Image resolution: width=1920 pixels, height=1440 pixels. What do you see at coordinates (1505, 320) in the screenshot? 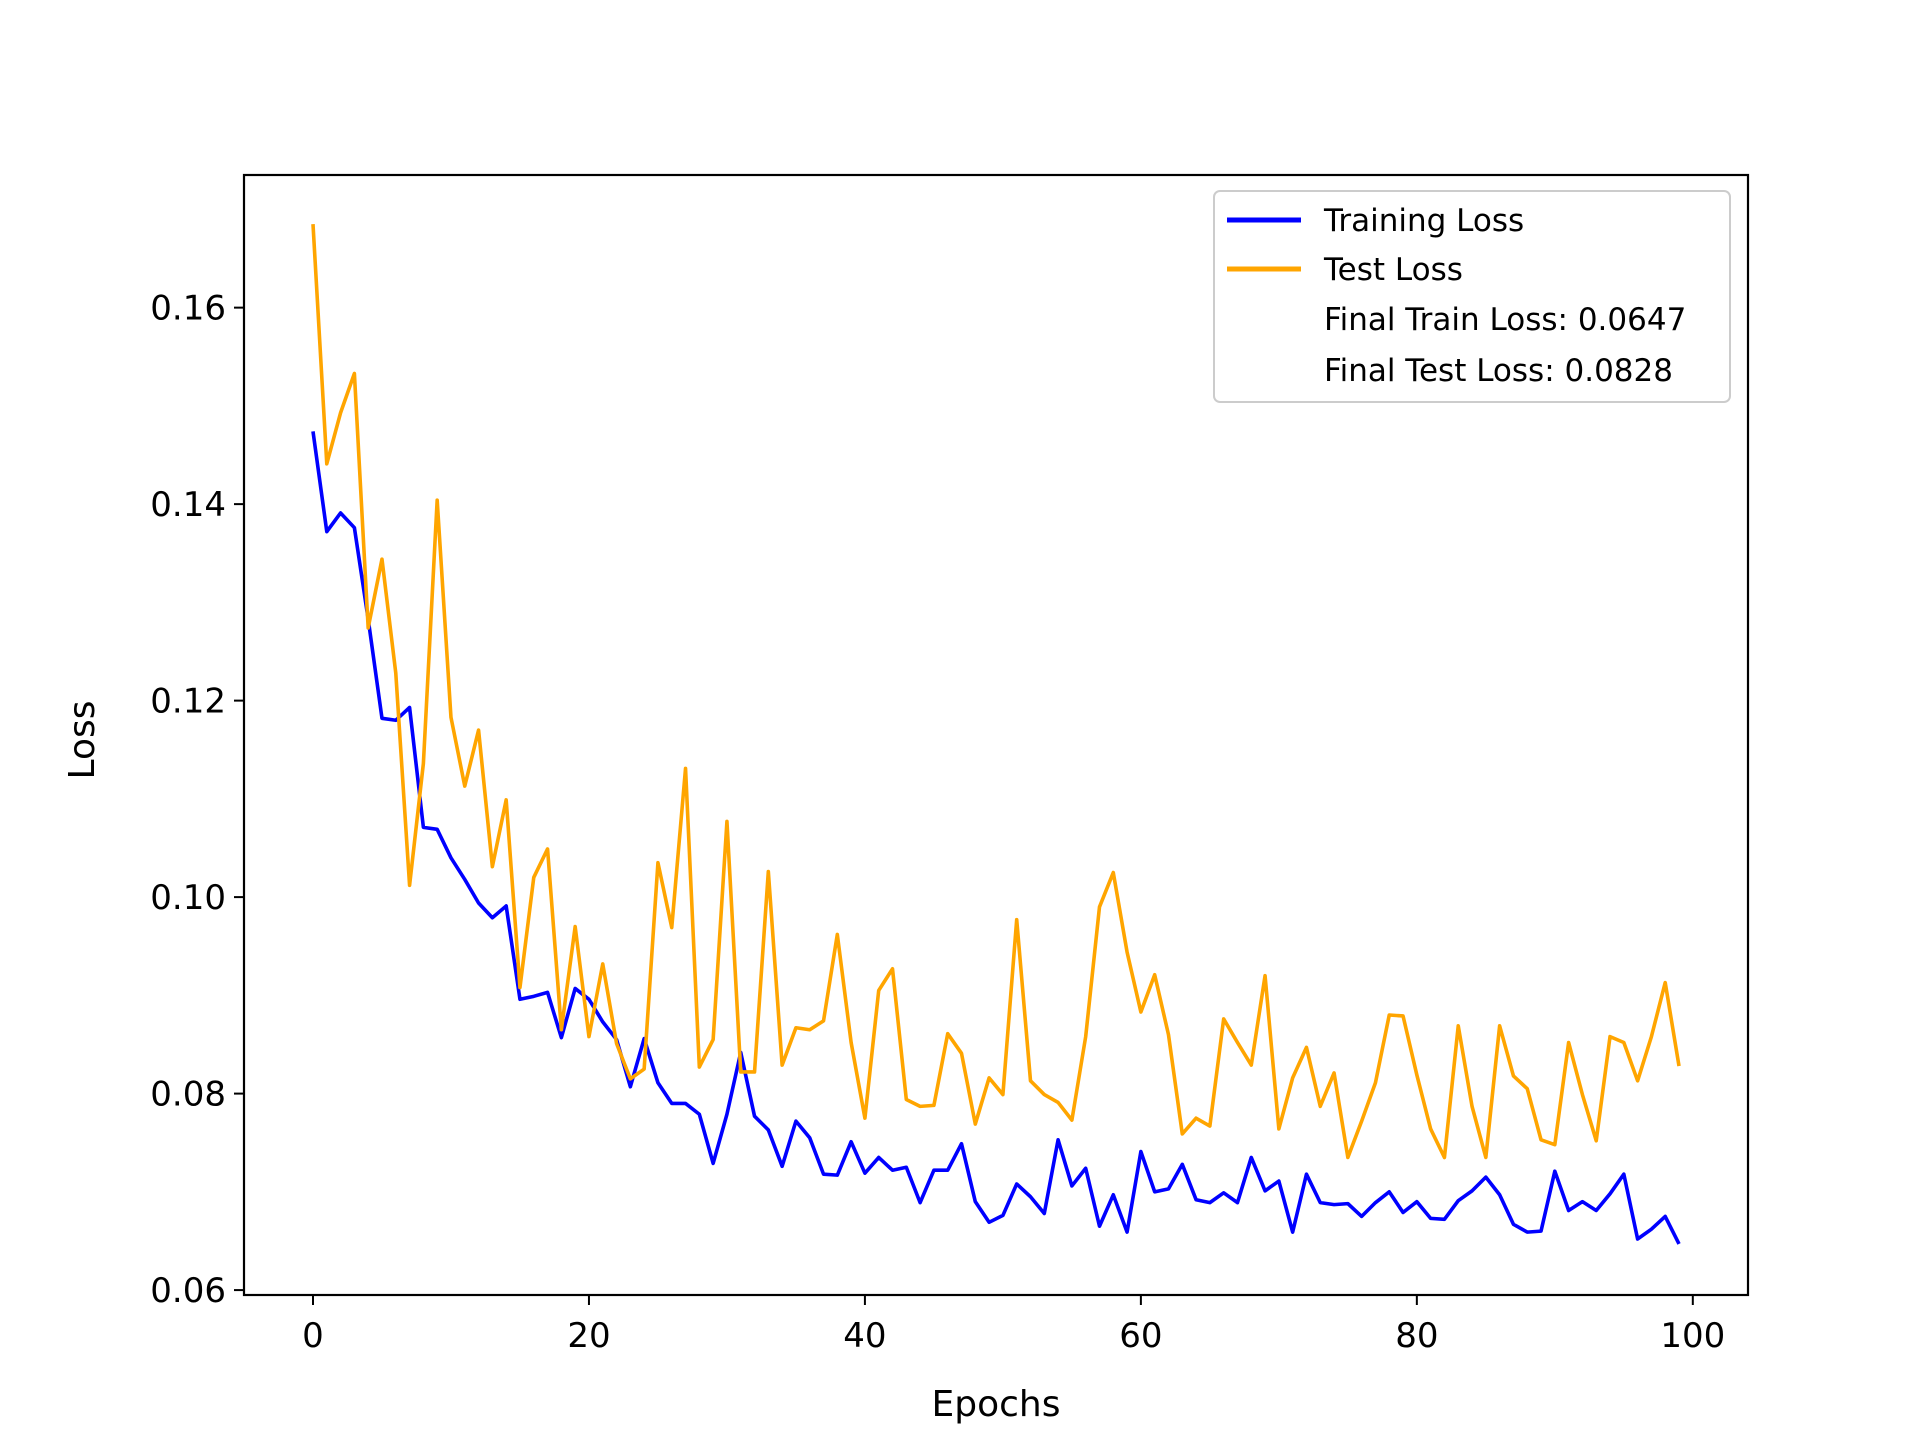
I see `legend-note-final-train-loss: Final Train Loss: 0.0647` at bounding box center [1505, 320].